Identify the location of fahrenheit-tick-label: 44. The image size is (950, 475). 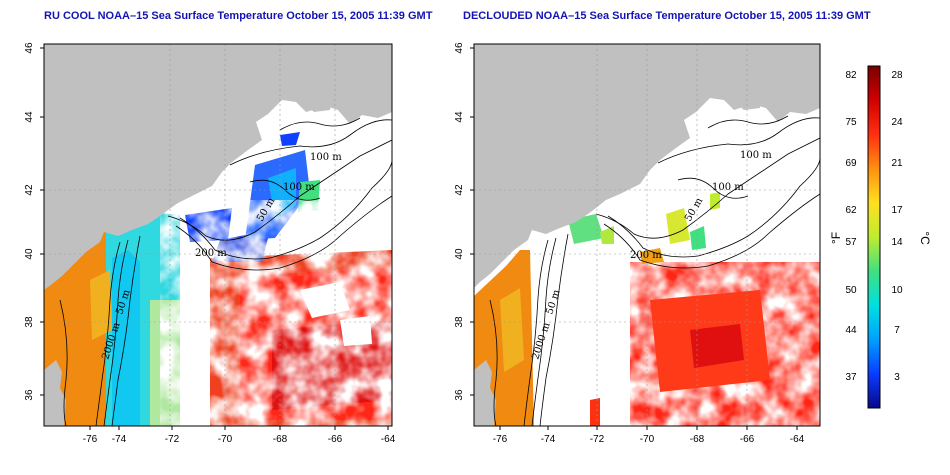
(851, 330).